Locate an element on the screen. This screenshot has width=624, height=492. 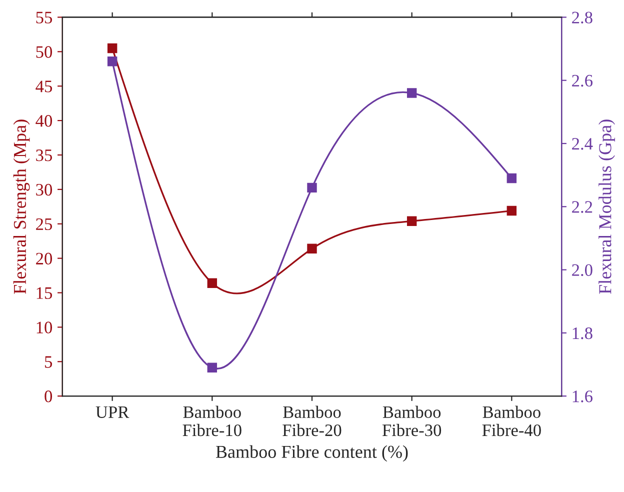
y2-axis-title: Flexural Modulus (Gpa) is located at coordinates (606, 207).